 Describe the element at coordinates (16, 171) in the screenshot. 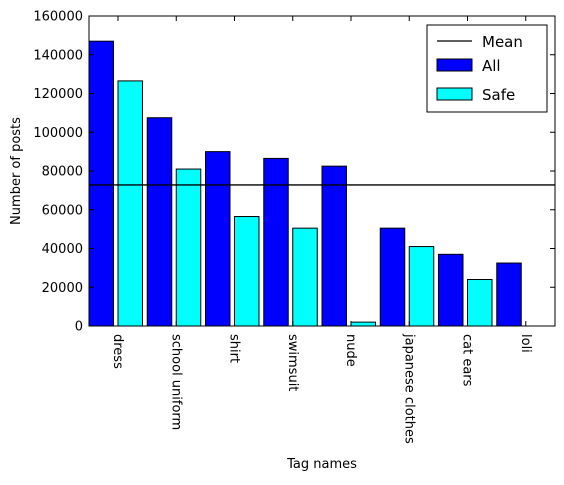

I see `y-axis-label: Number of posts` at that location.